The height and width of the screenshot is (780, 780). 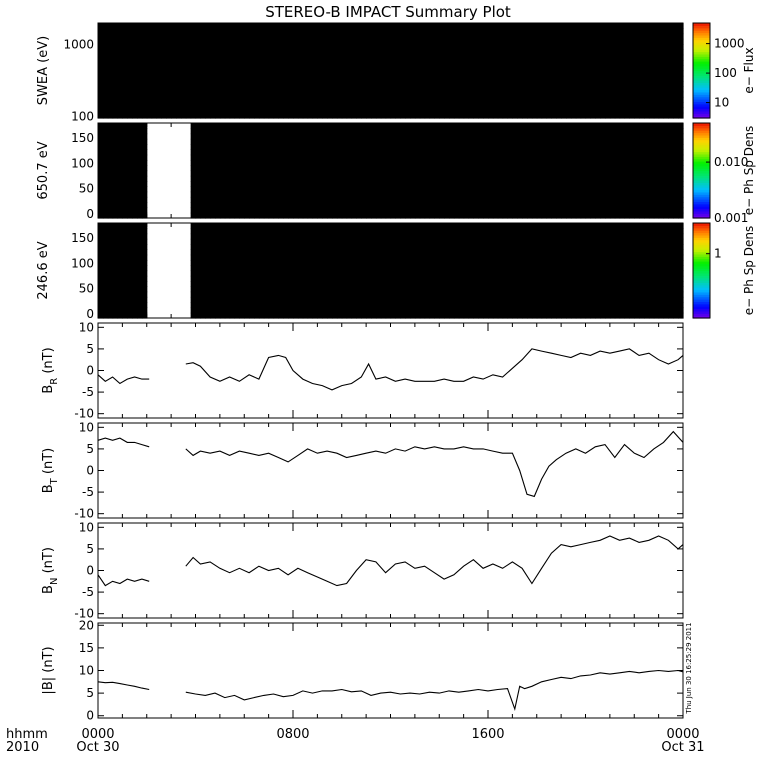 I want to click on spectrogram-pad650, so click(x=391, y=171).